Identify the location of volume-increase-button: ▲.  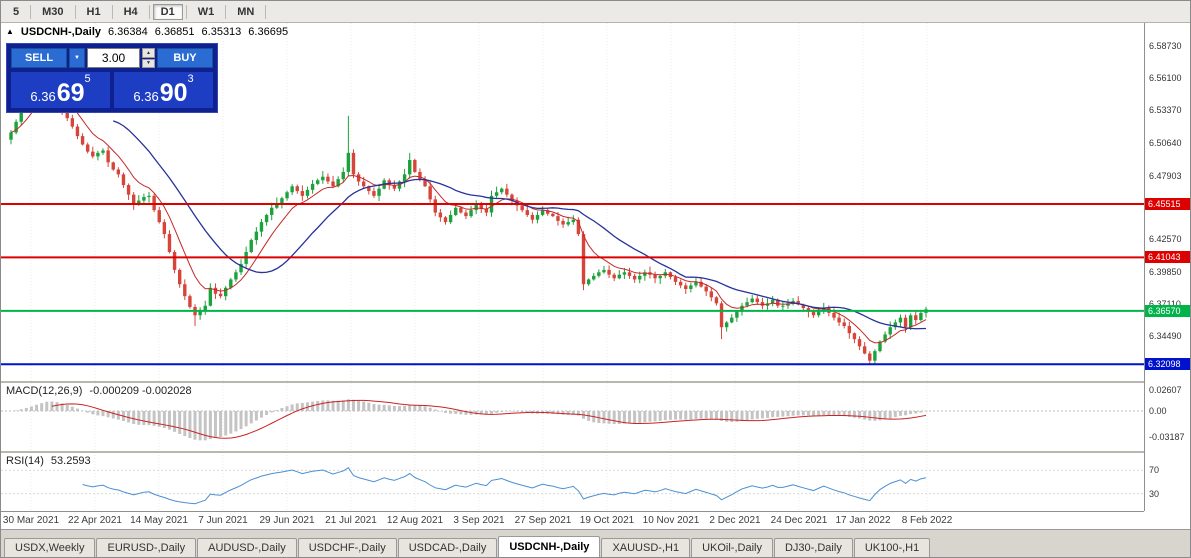
(148, 53).